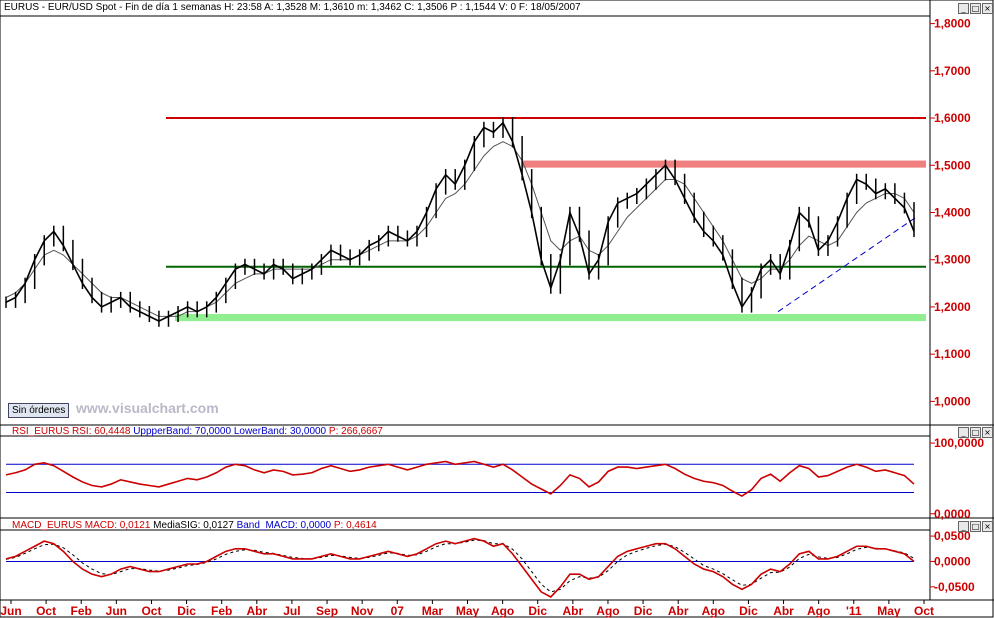 Image resolution: width=994 pixels, height=618 pixels. What do you see at coordinates (355, 431) in the screenshot?
I see `rsi-p: P: 266,6667` at bounding box center [355, 431].